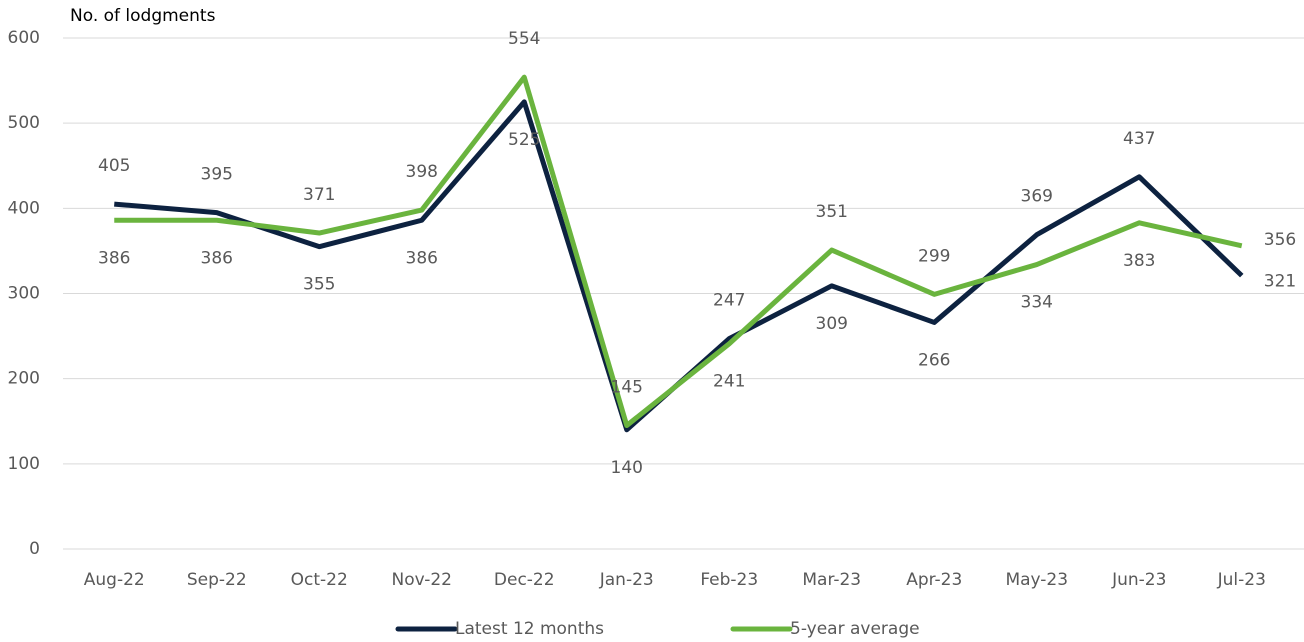  Describe the element at coordinates (34, 549) in the screenshot. I see `y-tick-label: 0` at that location.